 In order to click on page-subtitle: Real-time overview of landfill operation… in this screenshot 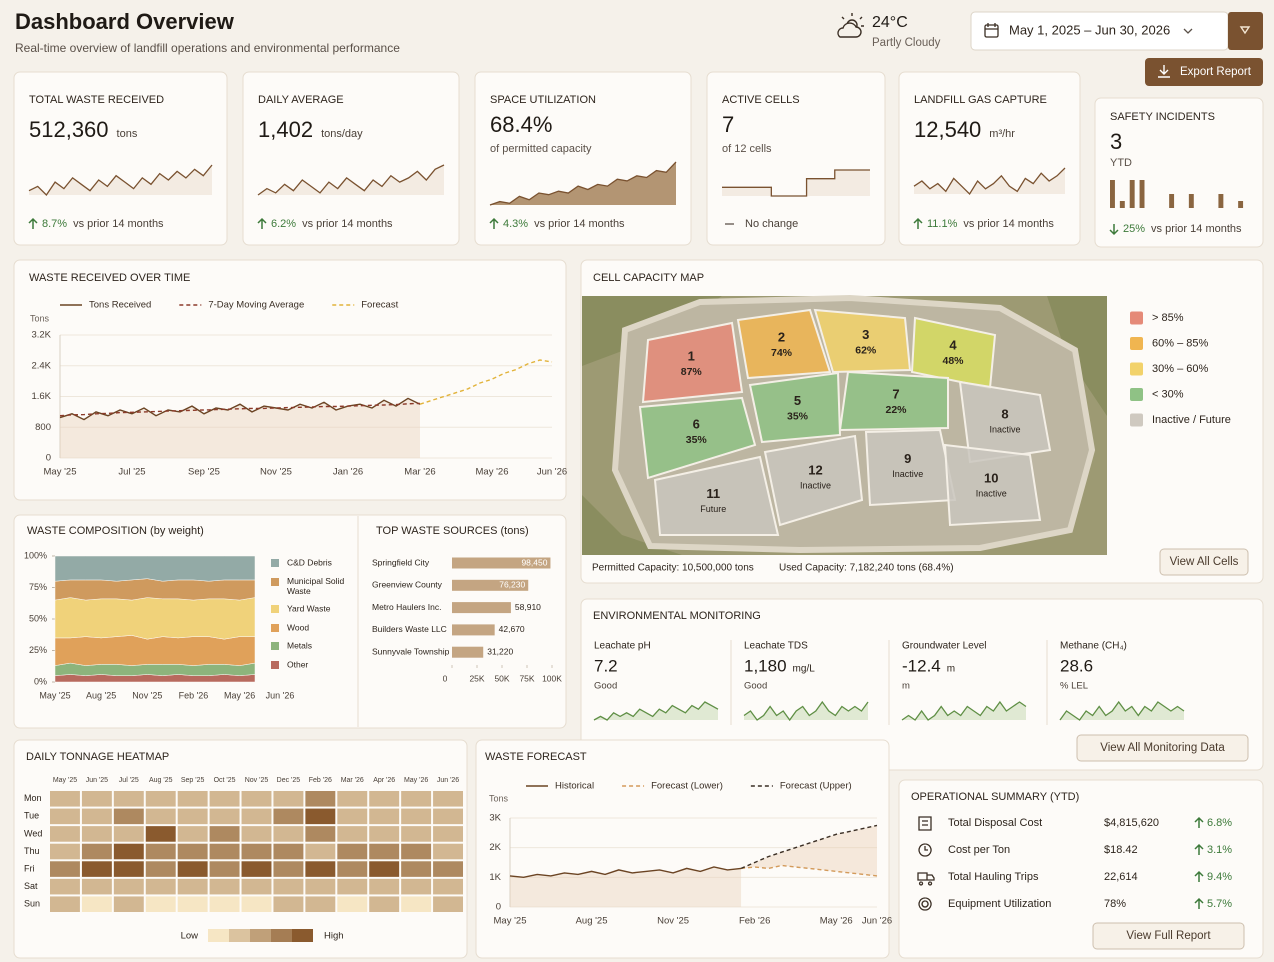, I will do `click(207, 48)`.